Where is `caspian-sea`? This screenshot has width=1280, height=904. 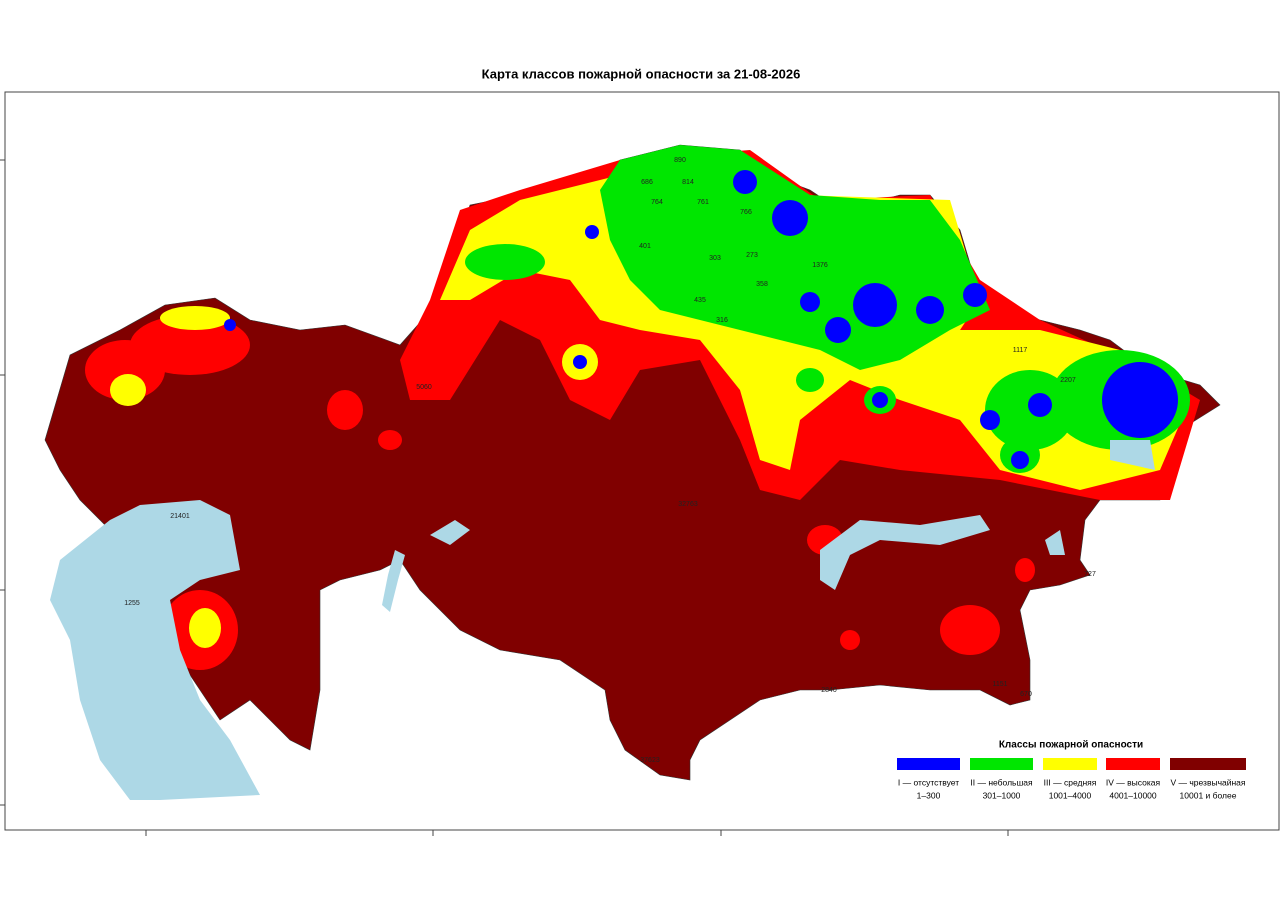
caspian-sea is located at coordinates (155, 650).